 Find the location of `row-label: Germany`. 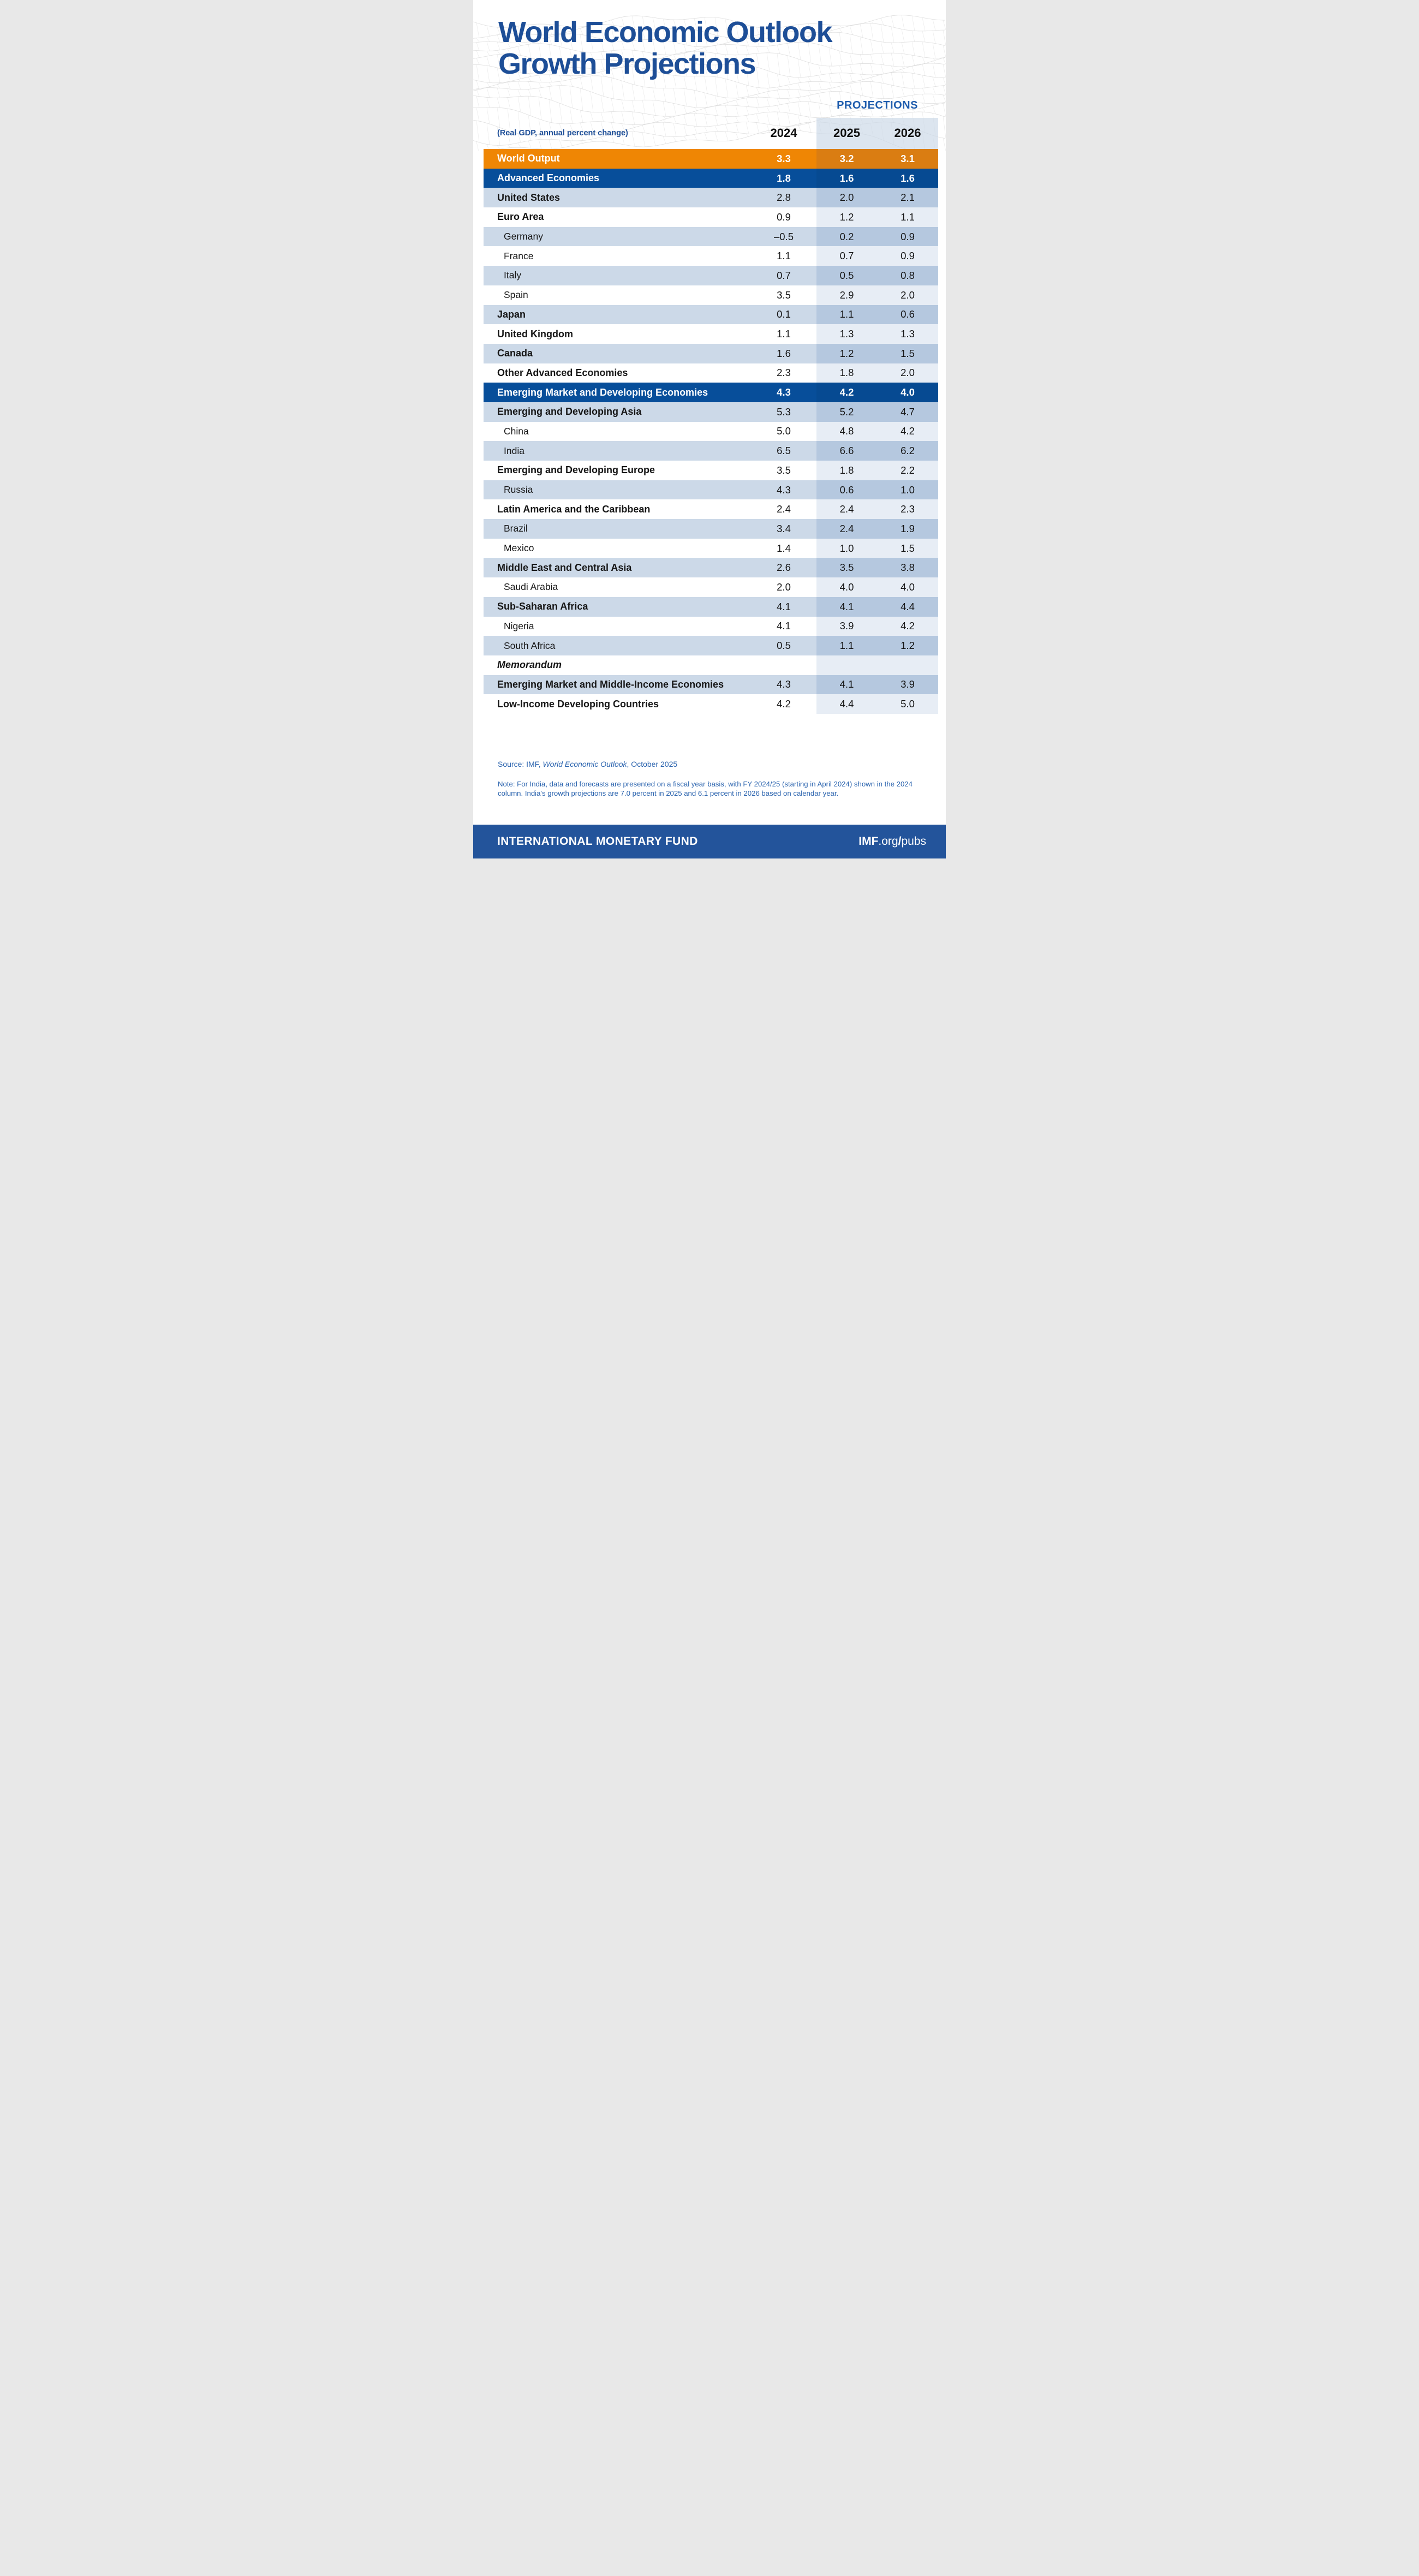

row-label: Germany is located at coordinates (523, 236).